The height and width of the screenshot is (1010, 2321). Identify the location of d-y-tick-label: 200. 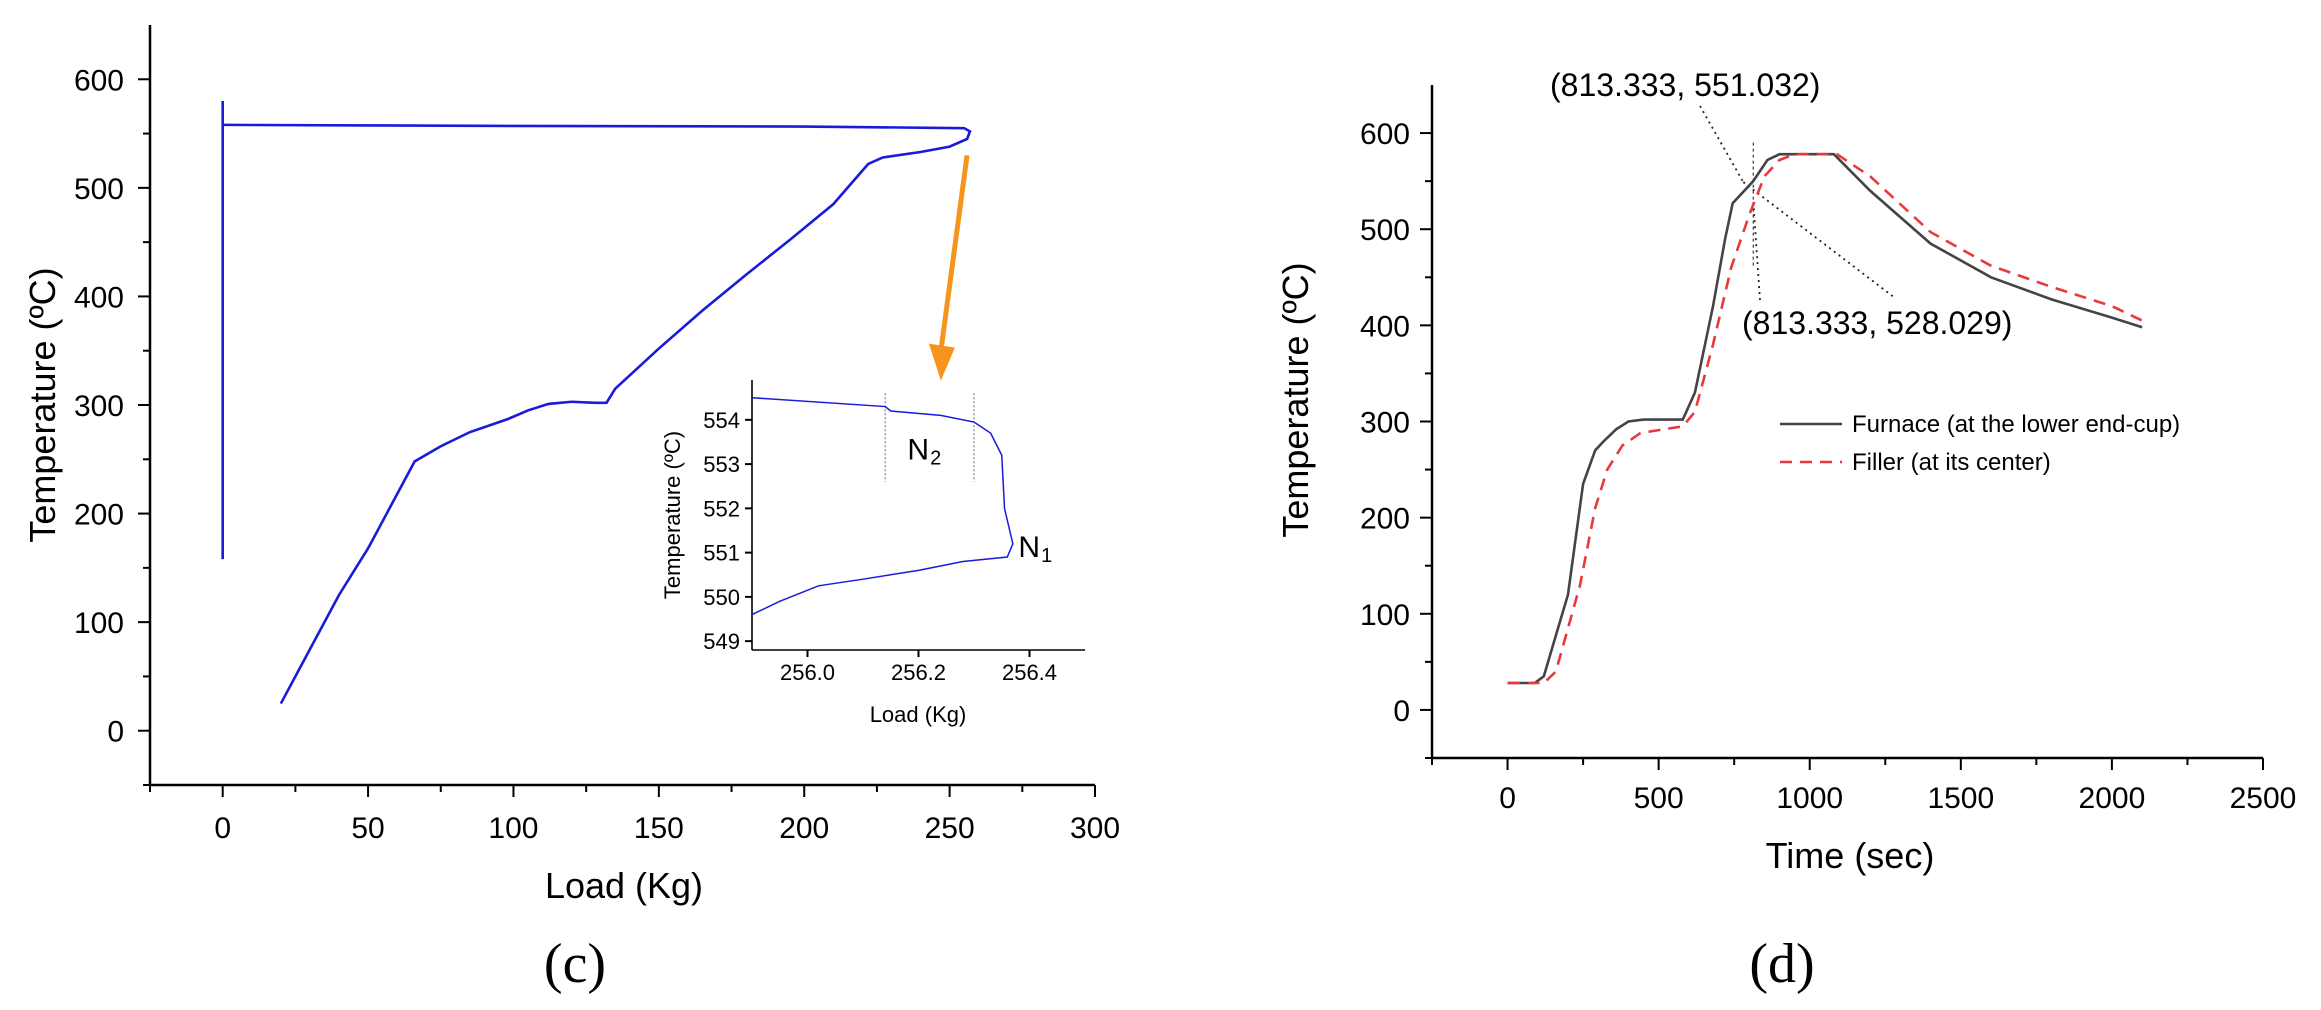
(1385, 519).